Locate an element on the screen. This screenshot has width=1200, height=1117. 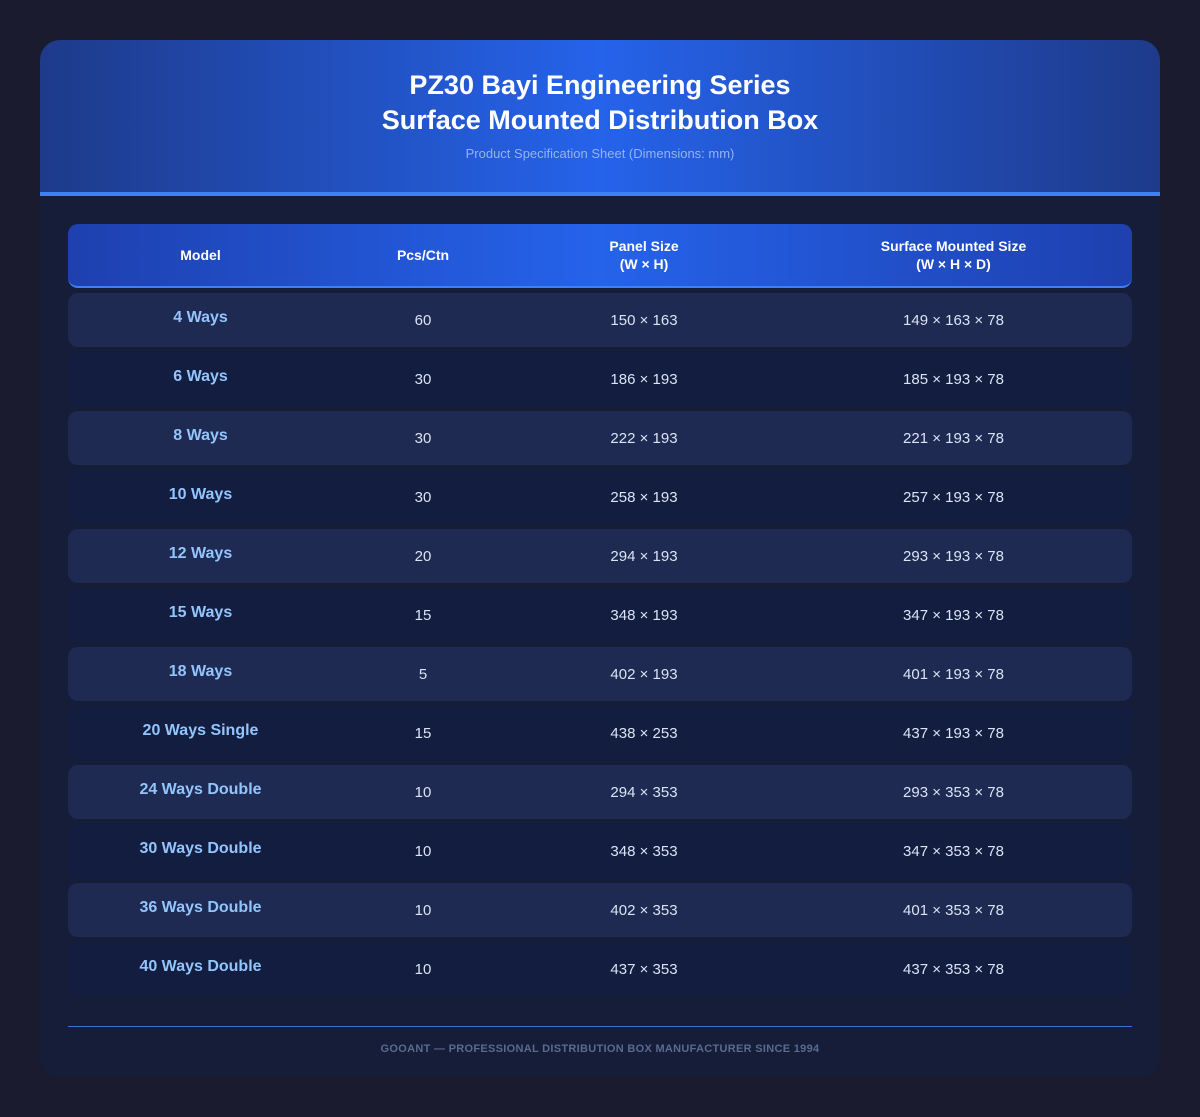
table-row: 10 Ways 30 258 × 193 257 × 193 × 78 is located at coordinates (600, 497).